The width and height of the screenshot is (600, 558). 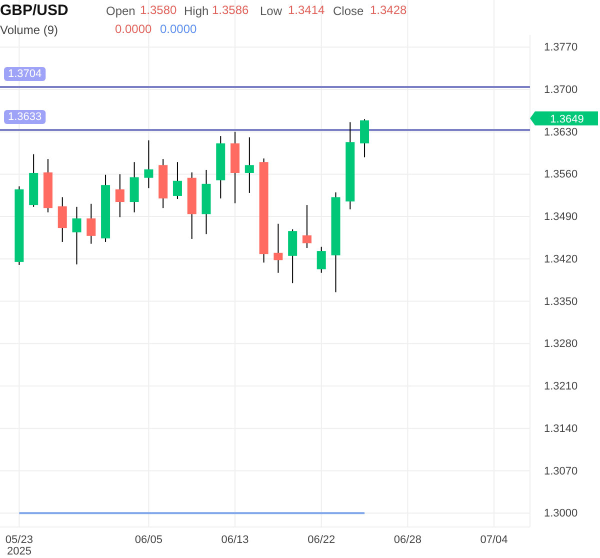 What do you see at coordinates (567, 119) in the screenshot?
I see `text: 1.3649` at bounding box center [567, 119].